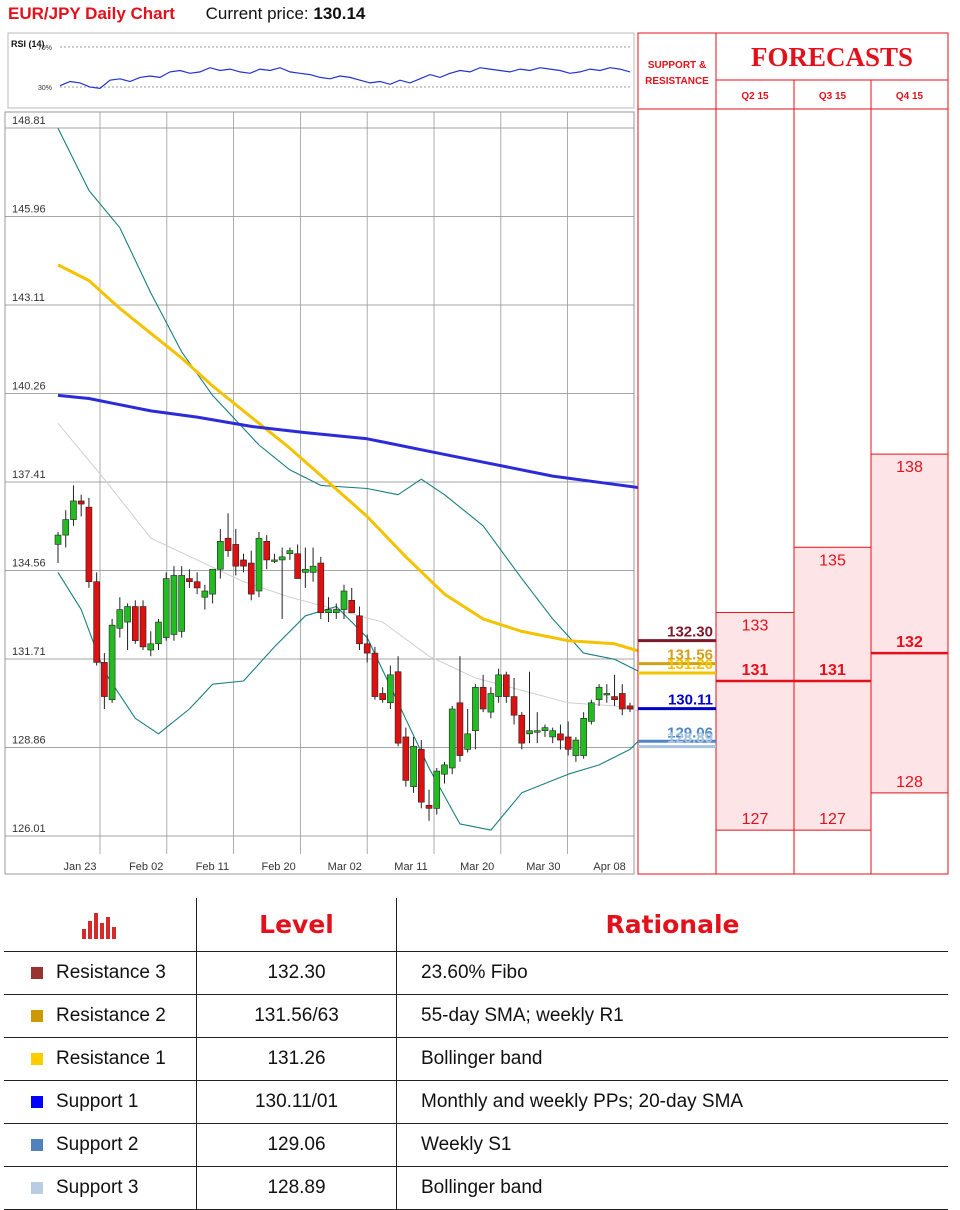  What do you see at coordinates (79, 867) in the screenshot?
I see `x-tick-label: Jan 23` at bounding box center [79, 867].